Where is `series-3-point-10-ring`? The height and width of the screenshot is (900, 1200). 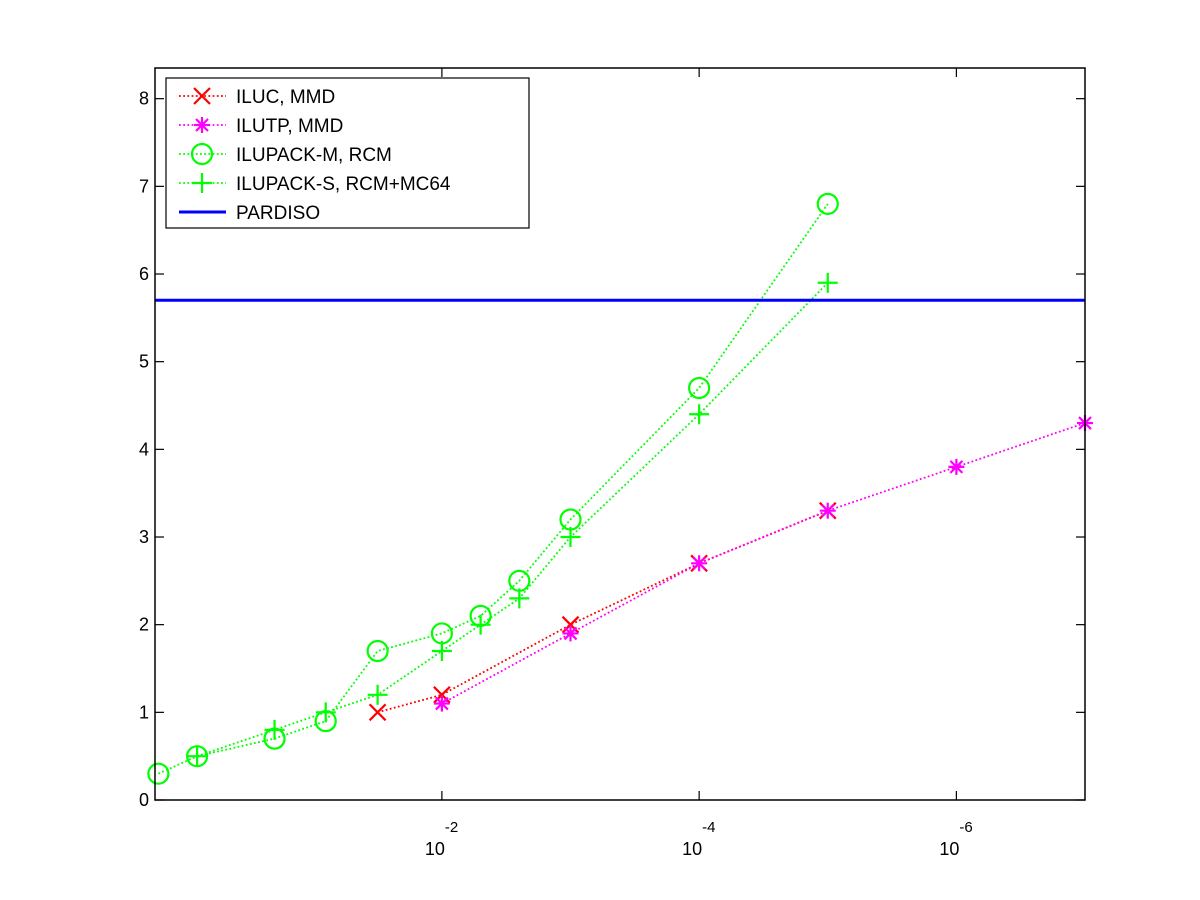
series-3-point-10-ring is located at coordinates (699, 388).